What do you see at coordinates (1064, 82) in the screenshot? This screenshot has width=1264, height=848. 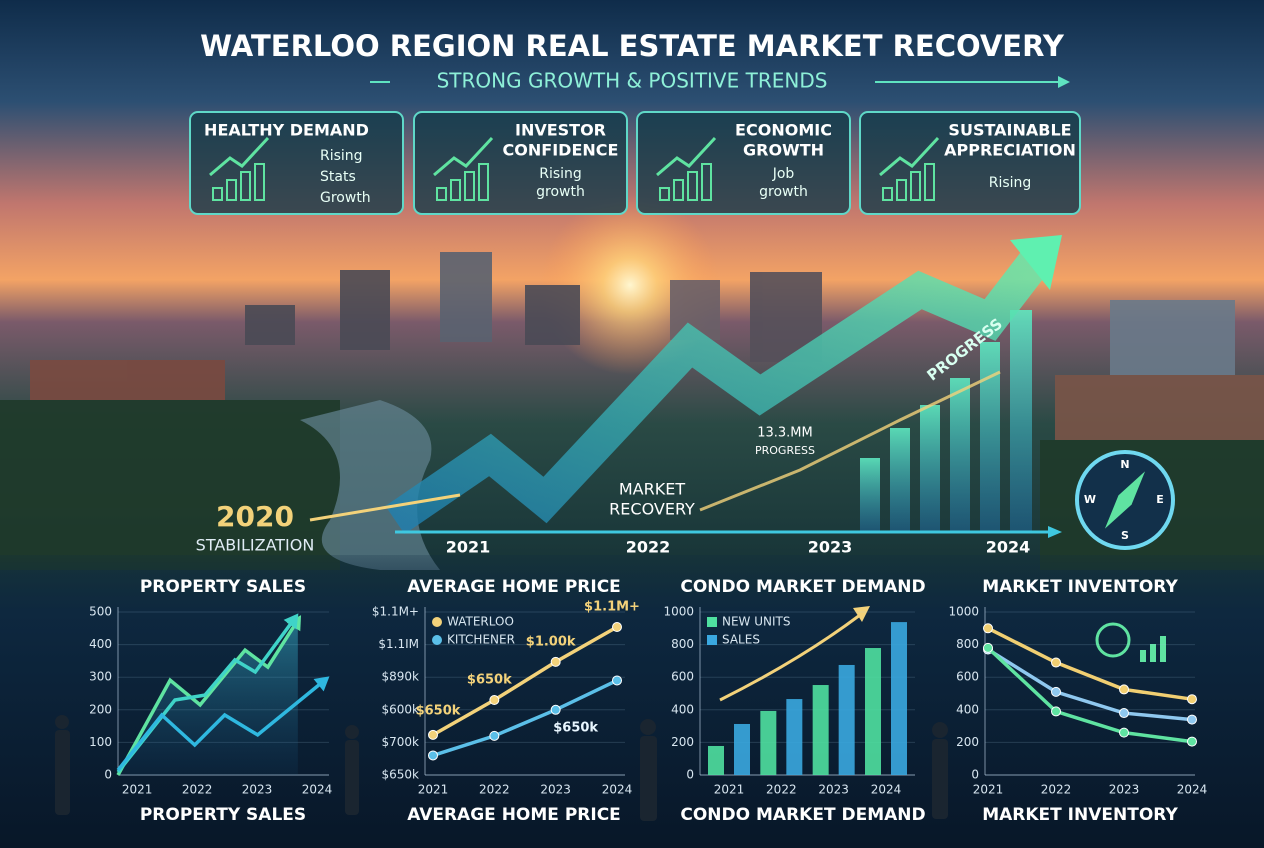 I see `subtitle-arrow` at bounding box center [1064, 82].